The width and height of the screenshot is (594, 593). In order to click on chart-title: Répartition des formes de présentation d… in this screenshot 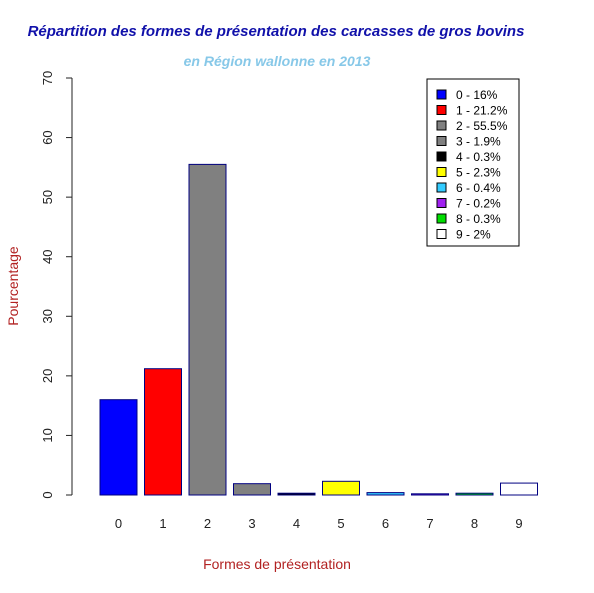, I will do `click(276, 31)`.